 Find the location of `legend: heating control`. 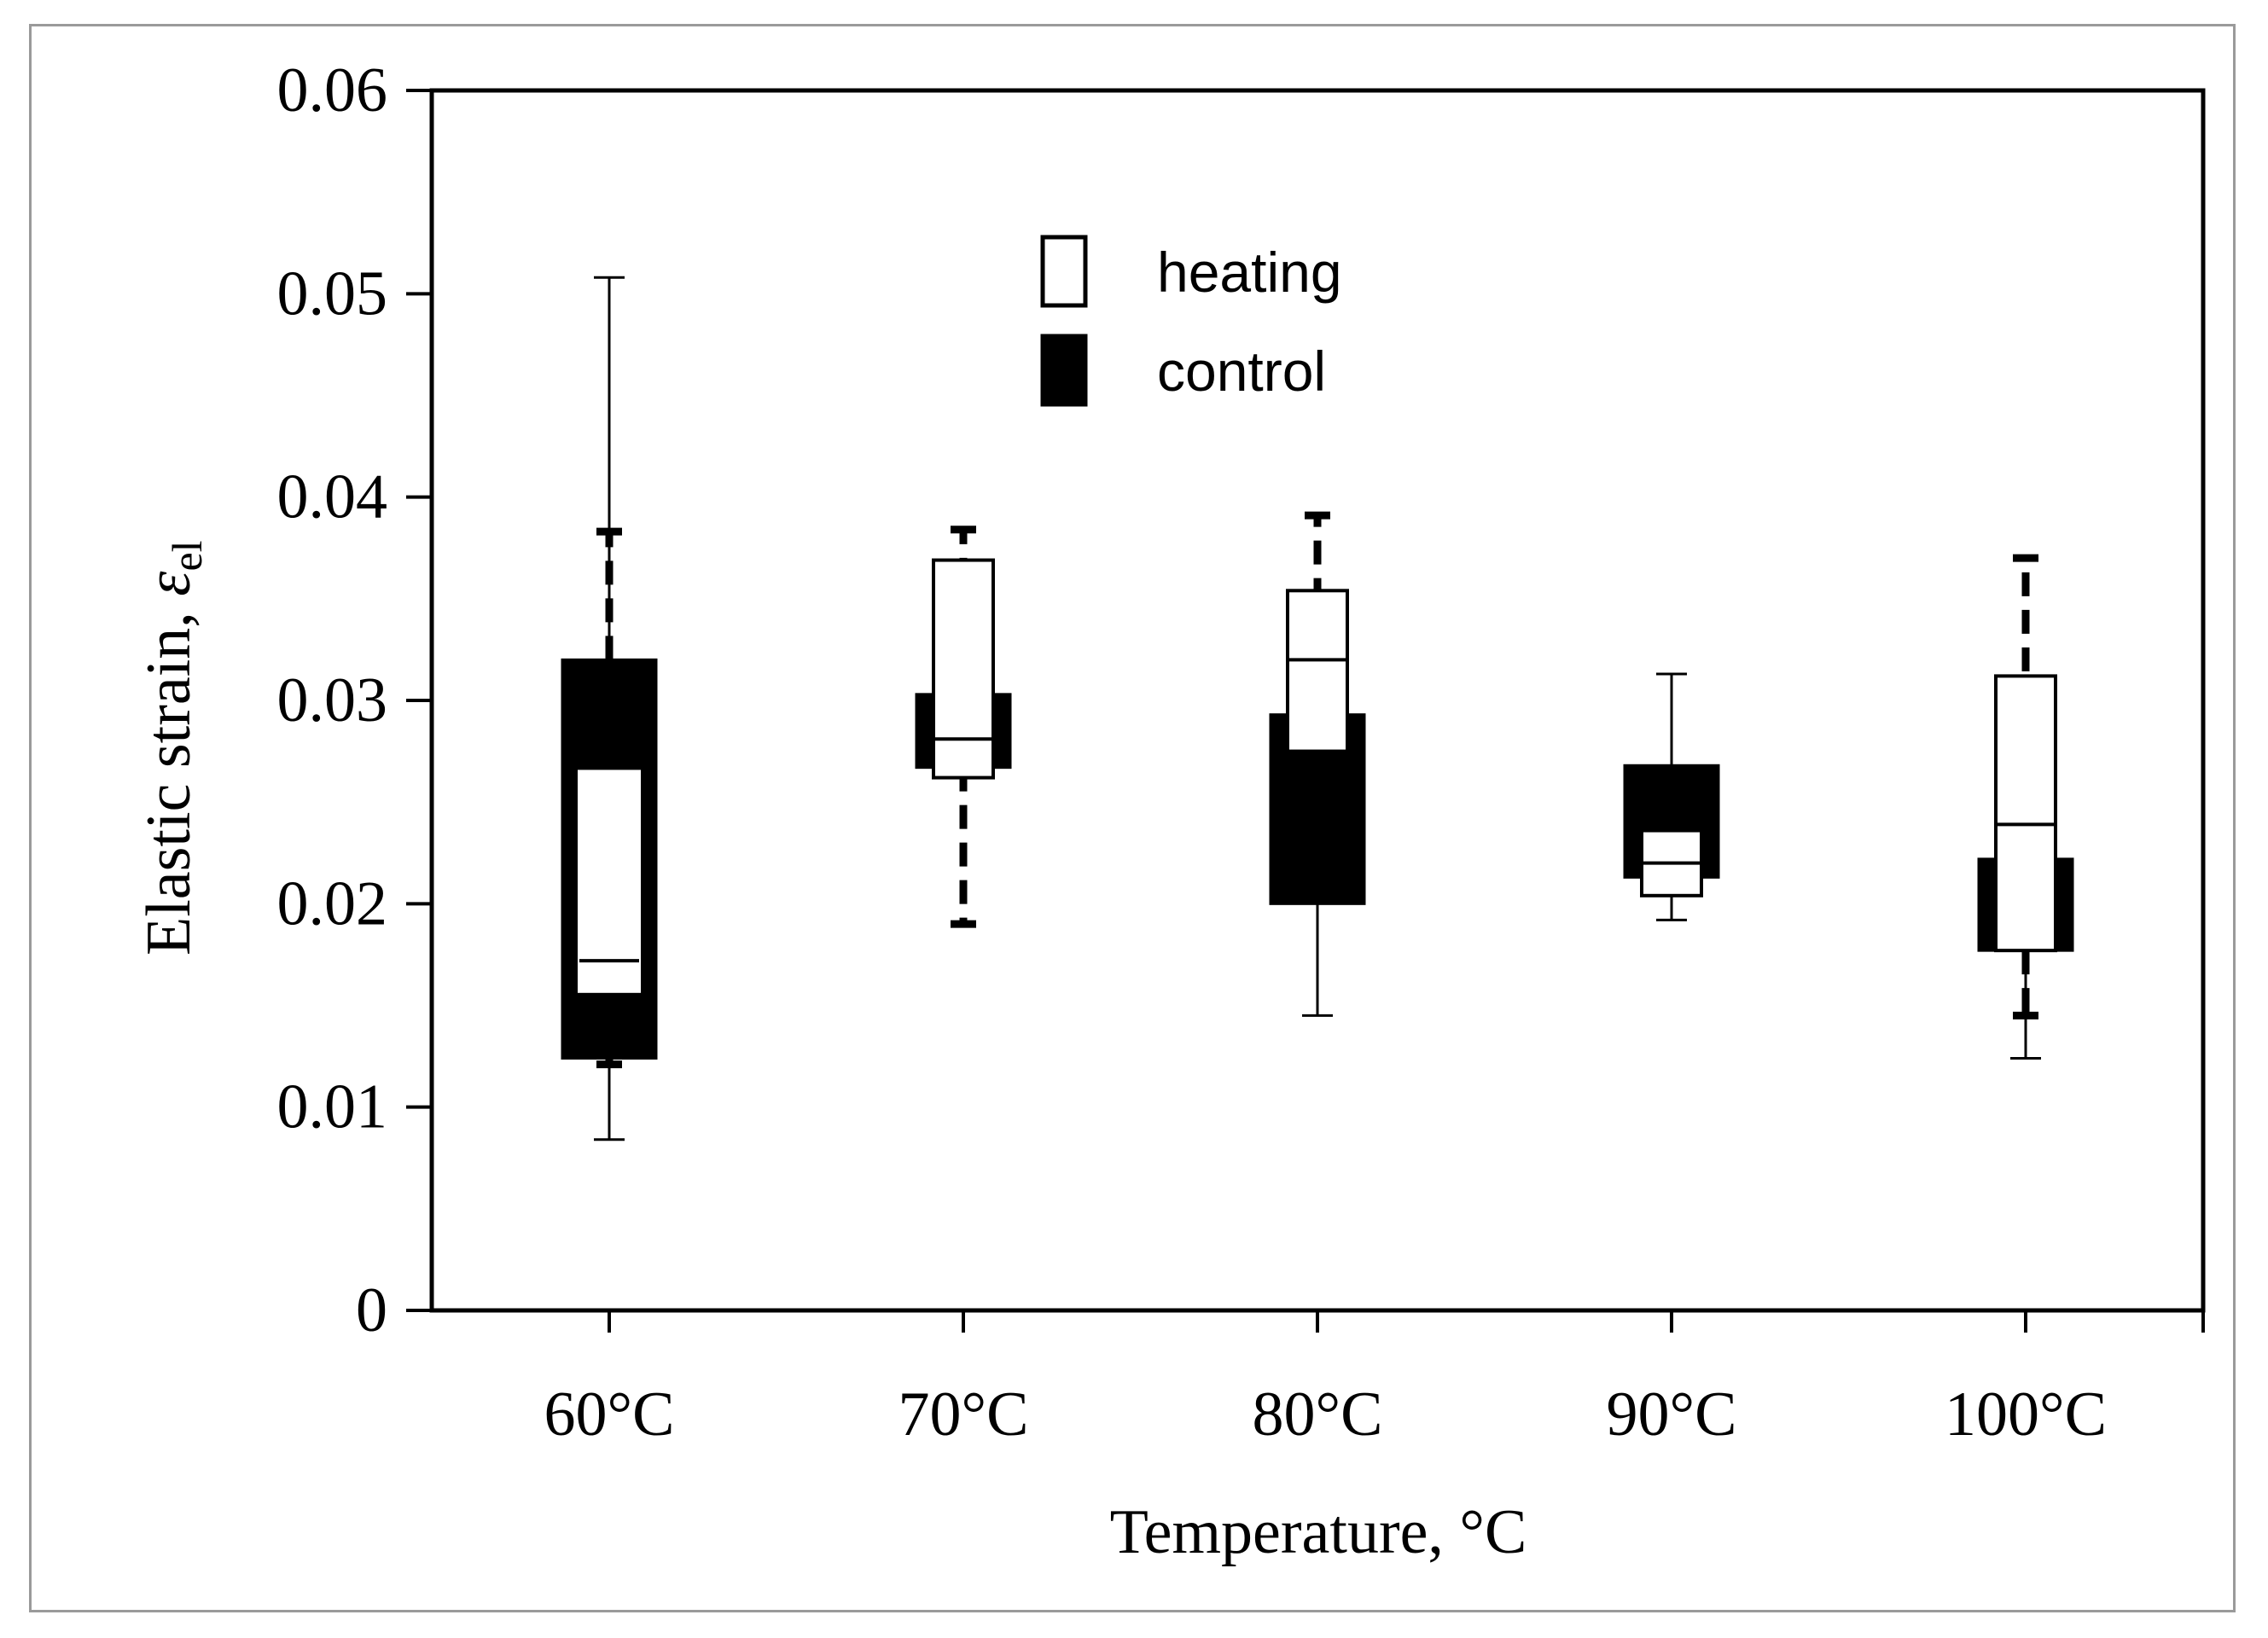

legend: heating control is located at coordinates (1191, 321).